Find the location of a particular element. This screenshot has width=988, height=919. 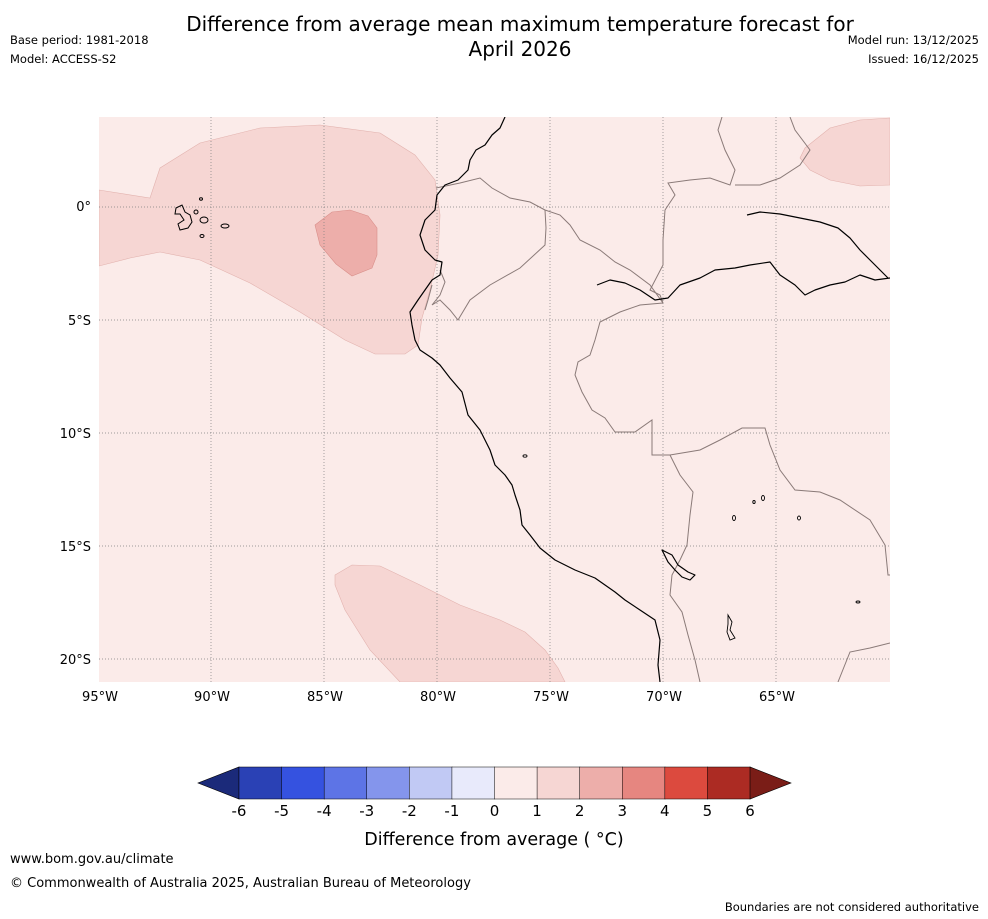

lon-label-95w: 95°W is located at coordinates (100, 697).